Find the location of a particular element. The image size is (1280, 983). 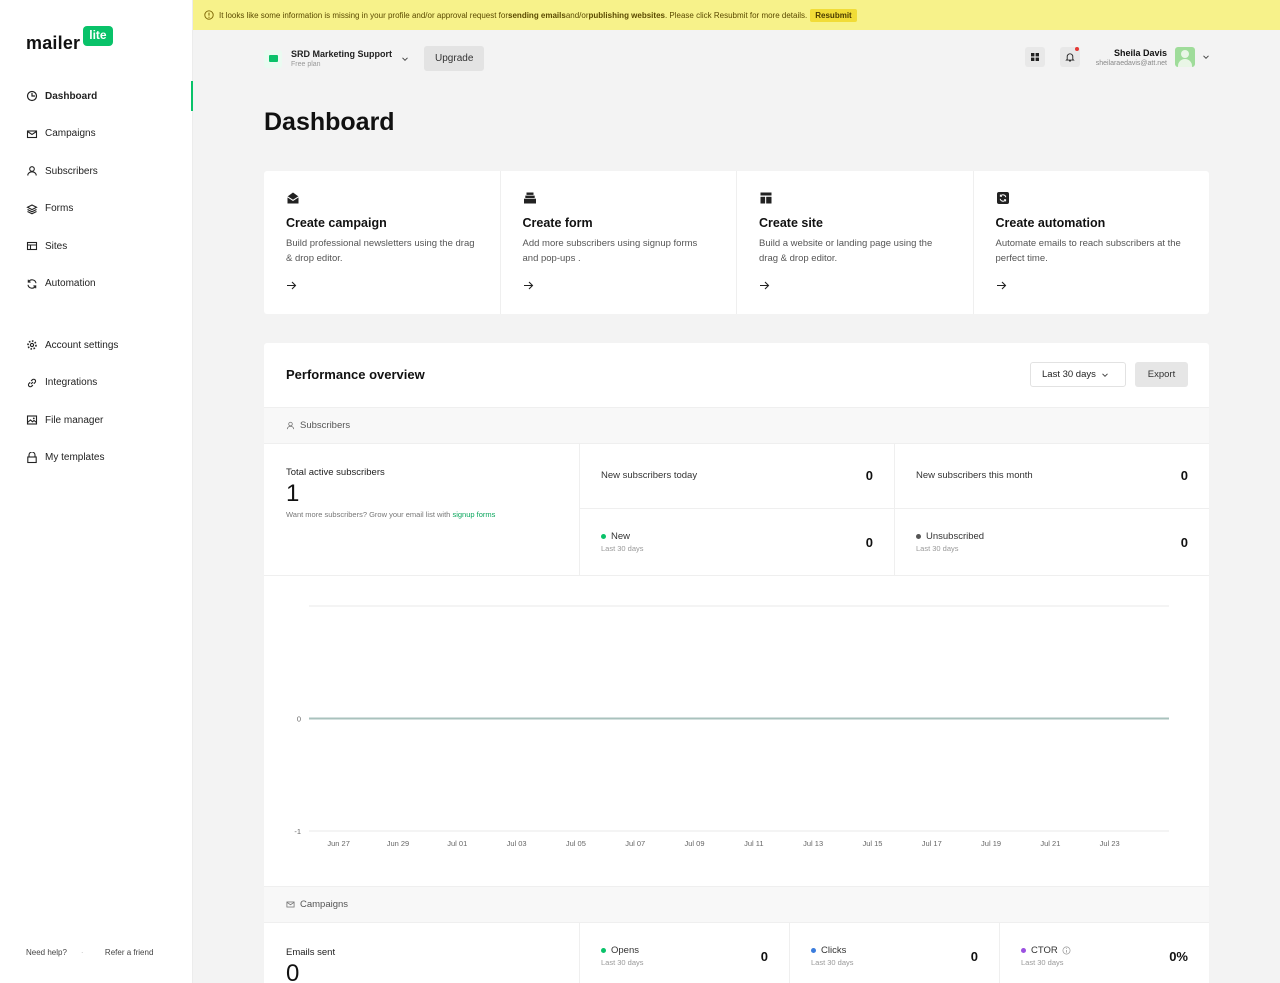

sidebar-item-label: Forms is located at coordinates (59, 208).